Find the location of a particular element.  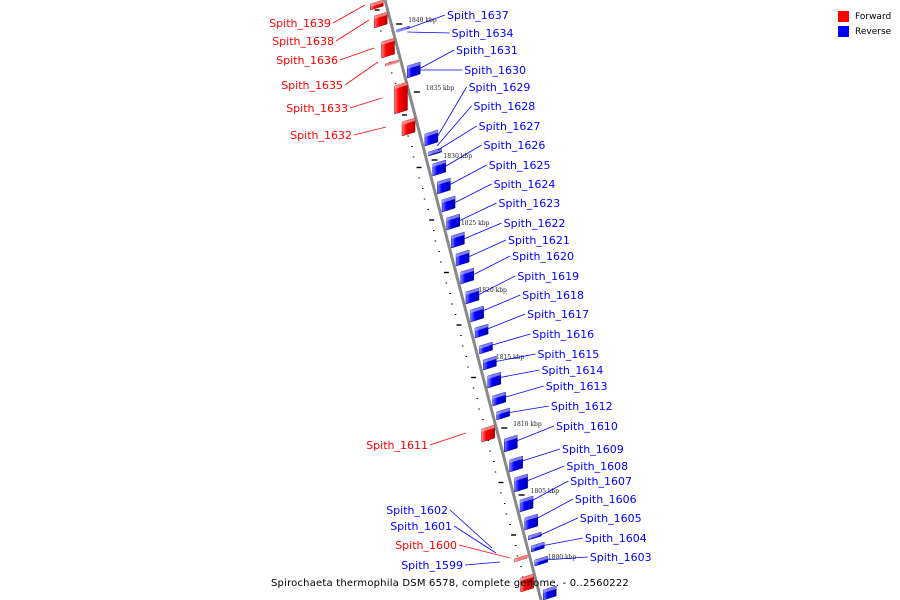

gene-label: Spith_1622 is located at coordinates (535, 223).